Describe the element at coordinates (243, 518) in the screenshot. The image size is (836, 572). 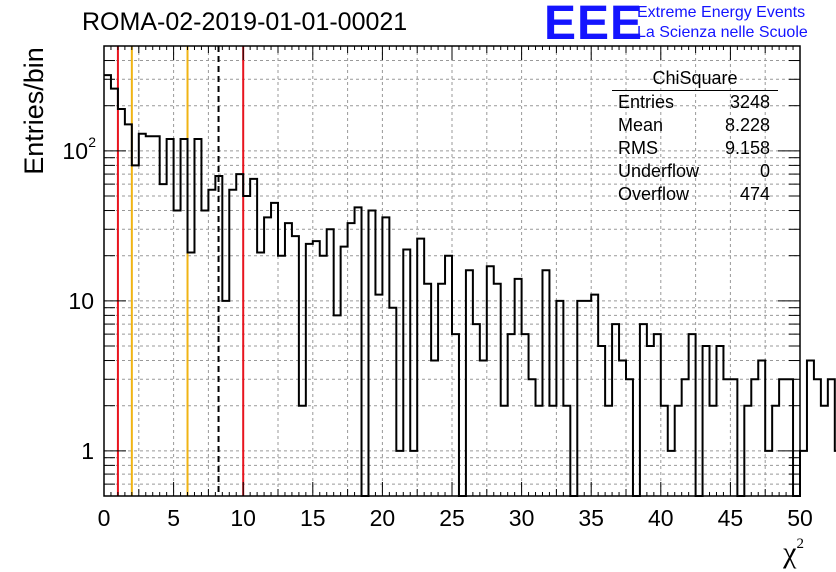
I see `x-tick-label: 10` at that location.